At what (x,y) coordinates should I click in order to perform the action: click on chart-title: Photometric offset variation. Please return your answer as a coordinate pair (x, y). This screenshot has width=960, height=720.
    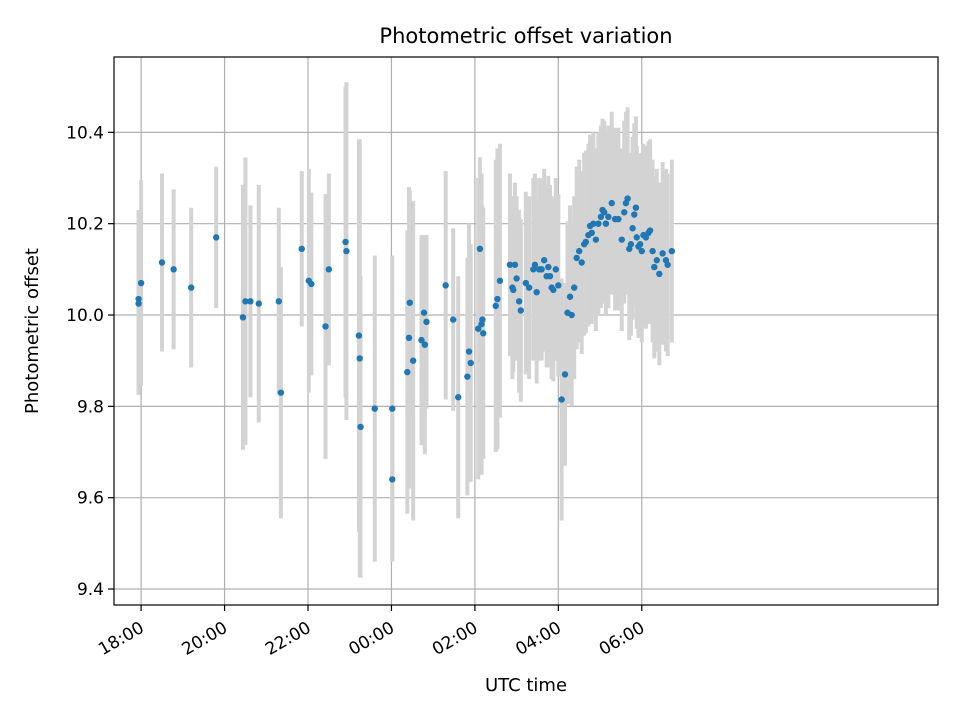
    Looking at the image, I should click on (525, 36).